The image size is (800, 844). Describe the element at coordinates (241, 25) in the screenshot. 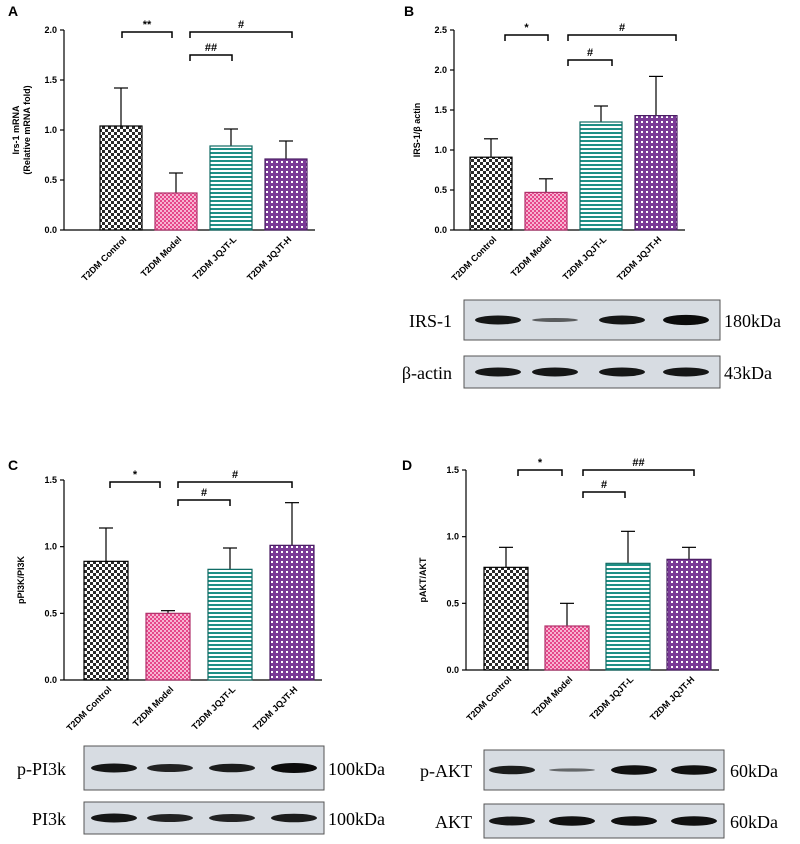

I see `panel-a-sig-label: #` at that location.